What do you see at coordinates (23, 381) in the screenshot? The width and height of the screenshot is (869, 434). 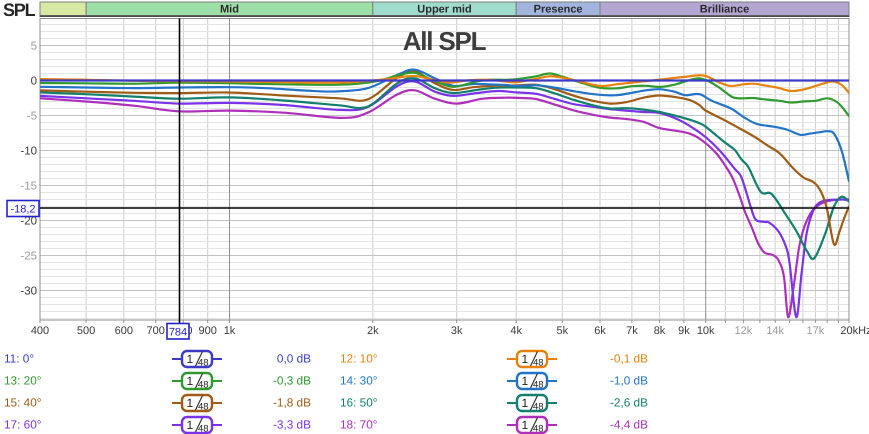 I see `svg-text: 13: 20°` at bounding box center [23, 381].